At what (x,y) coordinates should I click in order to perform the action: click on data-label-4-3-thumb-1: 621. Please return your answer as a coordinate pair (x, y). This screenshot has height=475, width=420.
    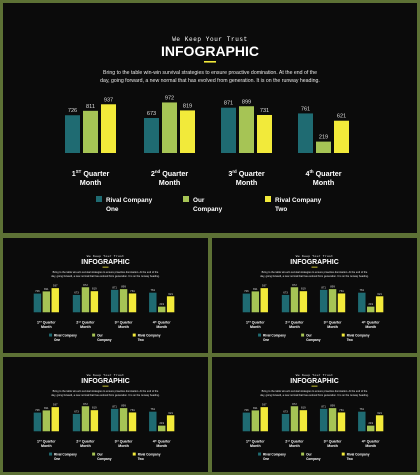
    Looking at the image, I should click on (170, 294).